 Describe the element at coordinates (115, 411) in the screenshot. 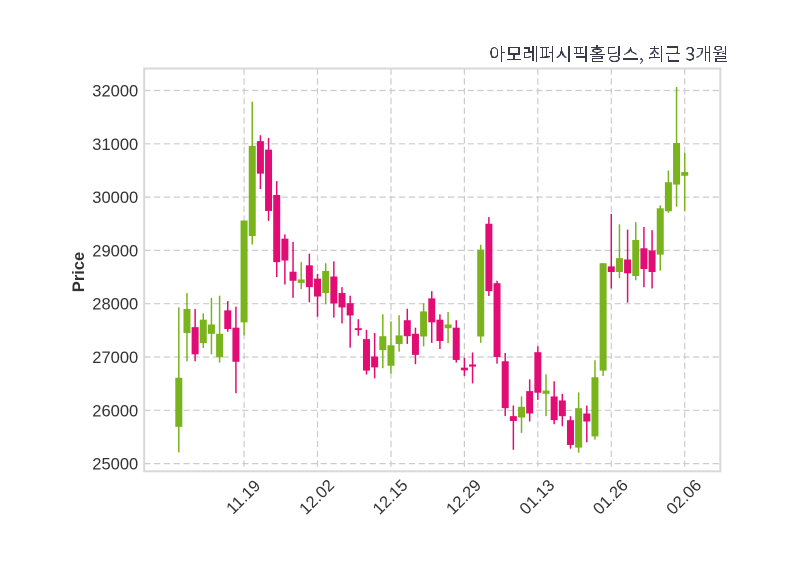

I see `svg-text: 26000` at that location.